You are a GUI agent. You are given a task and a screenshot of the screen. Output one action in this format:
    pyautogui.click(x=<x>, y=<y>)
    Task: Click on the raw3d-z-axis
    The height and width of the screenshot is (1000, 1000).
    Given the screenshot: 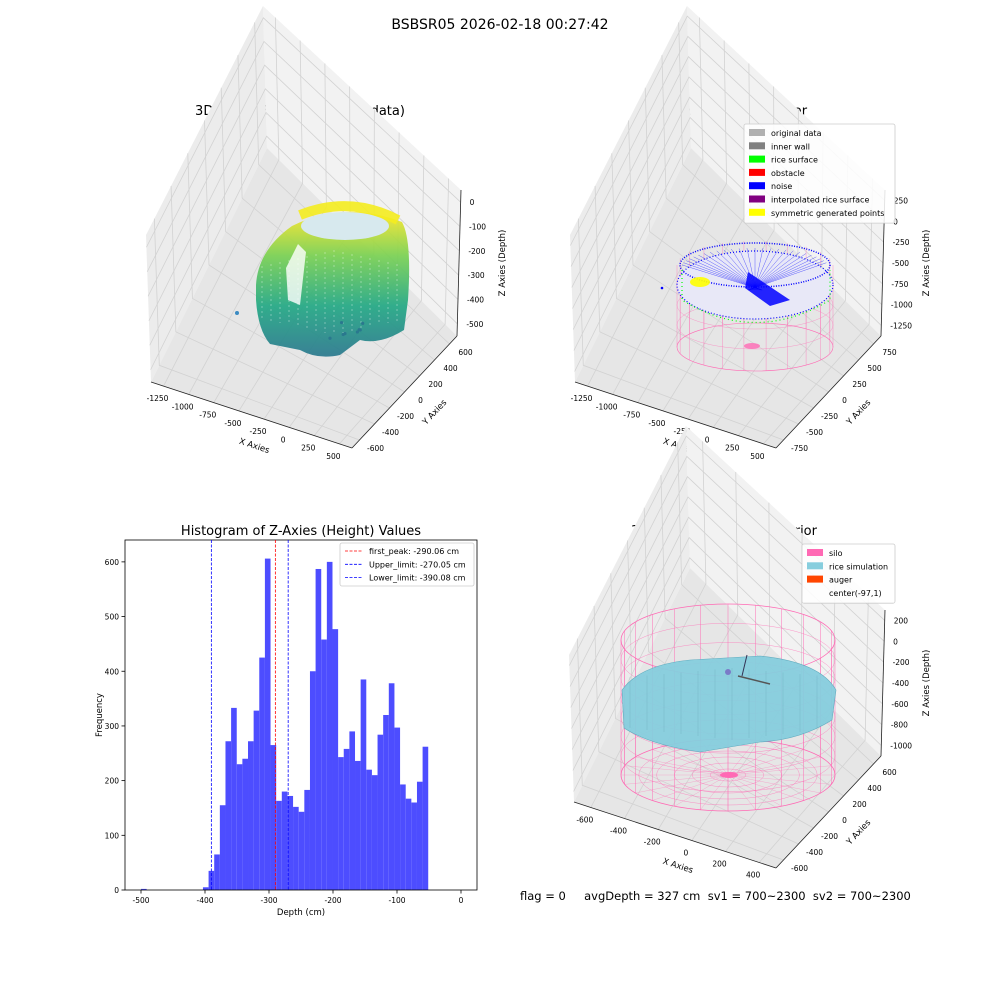 What is the action you would take?
    pyautogui.click(x=459, y=263)
    